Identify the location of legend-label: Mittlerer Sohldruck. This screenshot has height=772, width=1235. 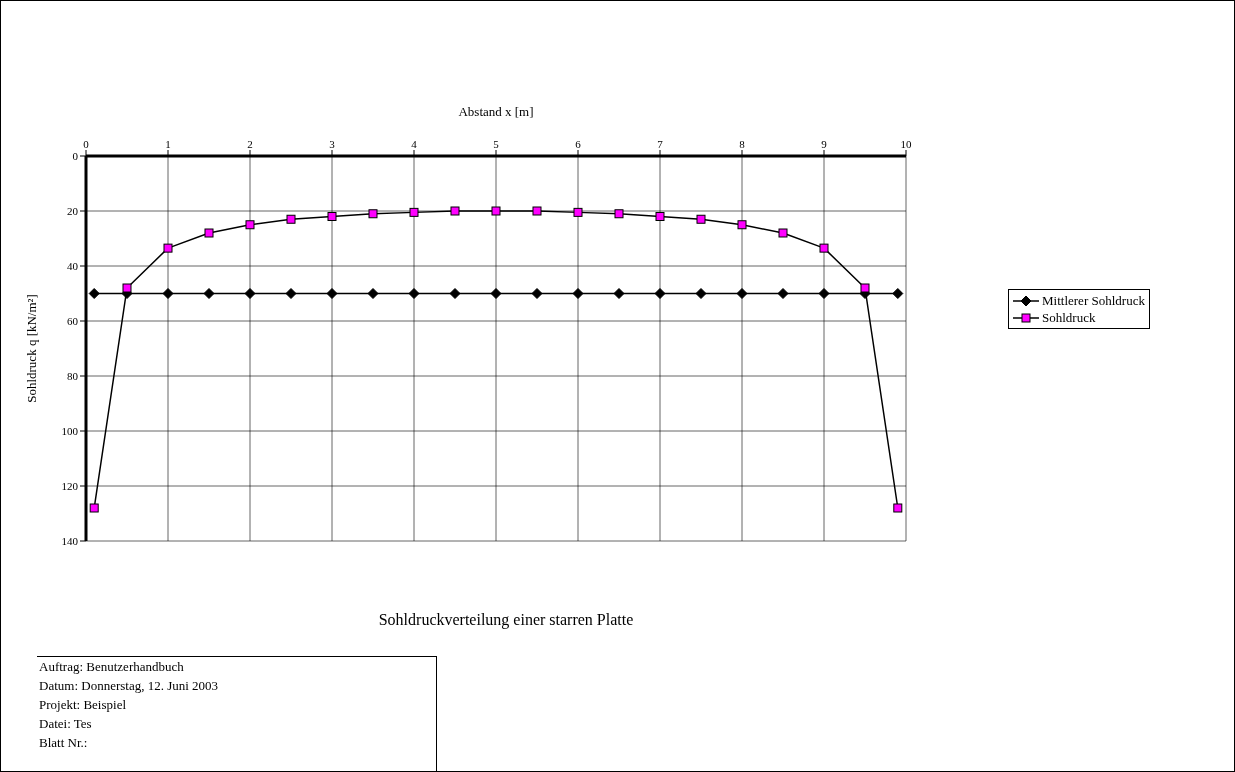
(1093, 300).